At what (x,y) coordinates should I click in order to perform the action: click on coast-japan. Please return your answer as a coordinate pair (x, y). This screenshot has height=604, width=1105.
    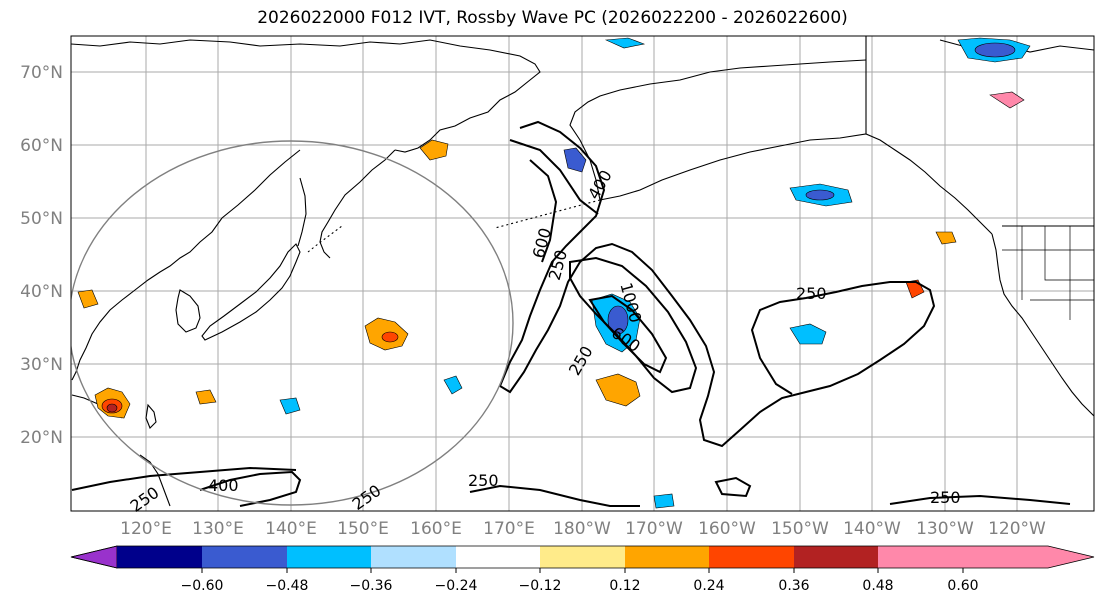
    Looking at the image, I should click on (251, 292).